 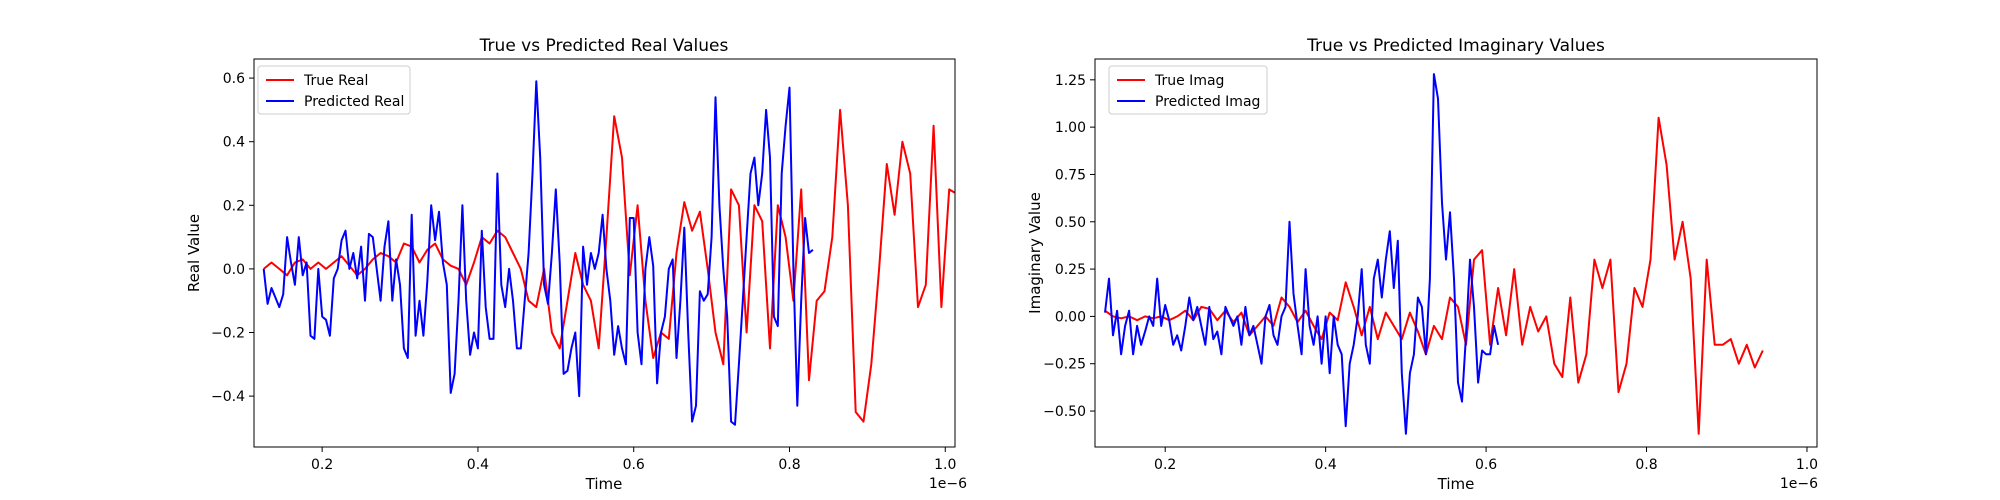 I want to click on legend-label-true-imag: True Imag, so click(x=1189, y=81).